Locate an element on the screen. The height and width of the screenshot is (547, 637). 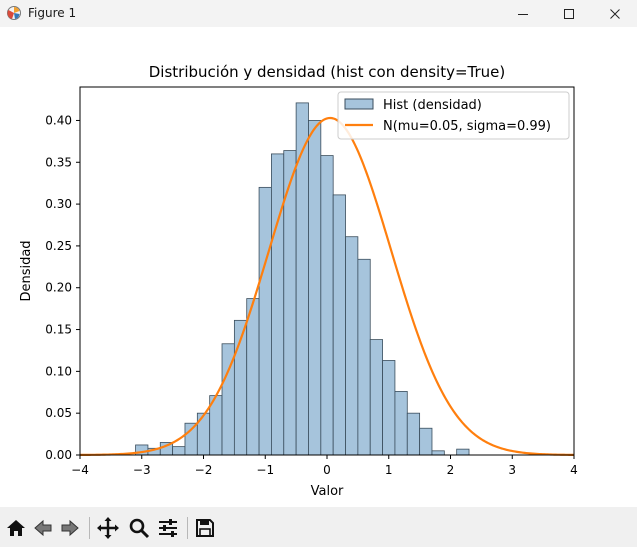
x-tick-label: 3 is located at coordinates (512, 470).